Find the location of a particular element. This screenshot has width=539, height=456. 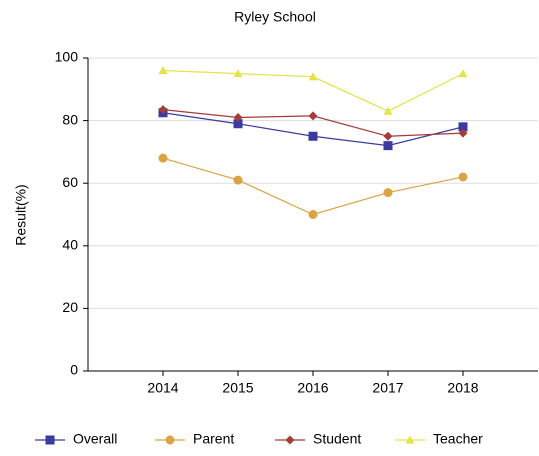

y-tick-label: 20 is located at coordinates (70, 307).